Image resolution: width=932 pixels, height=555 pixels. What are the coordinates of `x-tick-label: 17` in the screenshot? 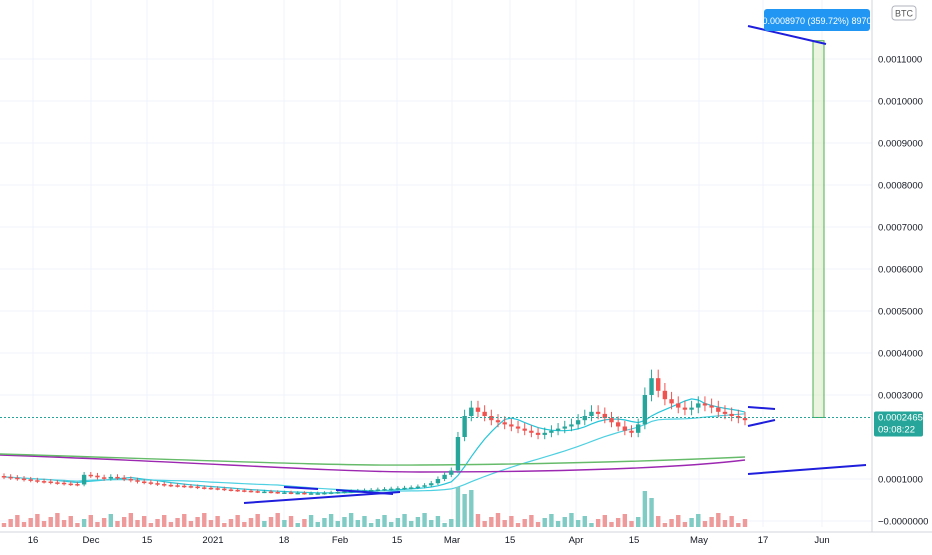 It's located at (763, 540).